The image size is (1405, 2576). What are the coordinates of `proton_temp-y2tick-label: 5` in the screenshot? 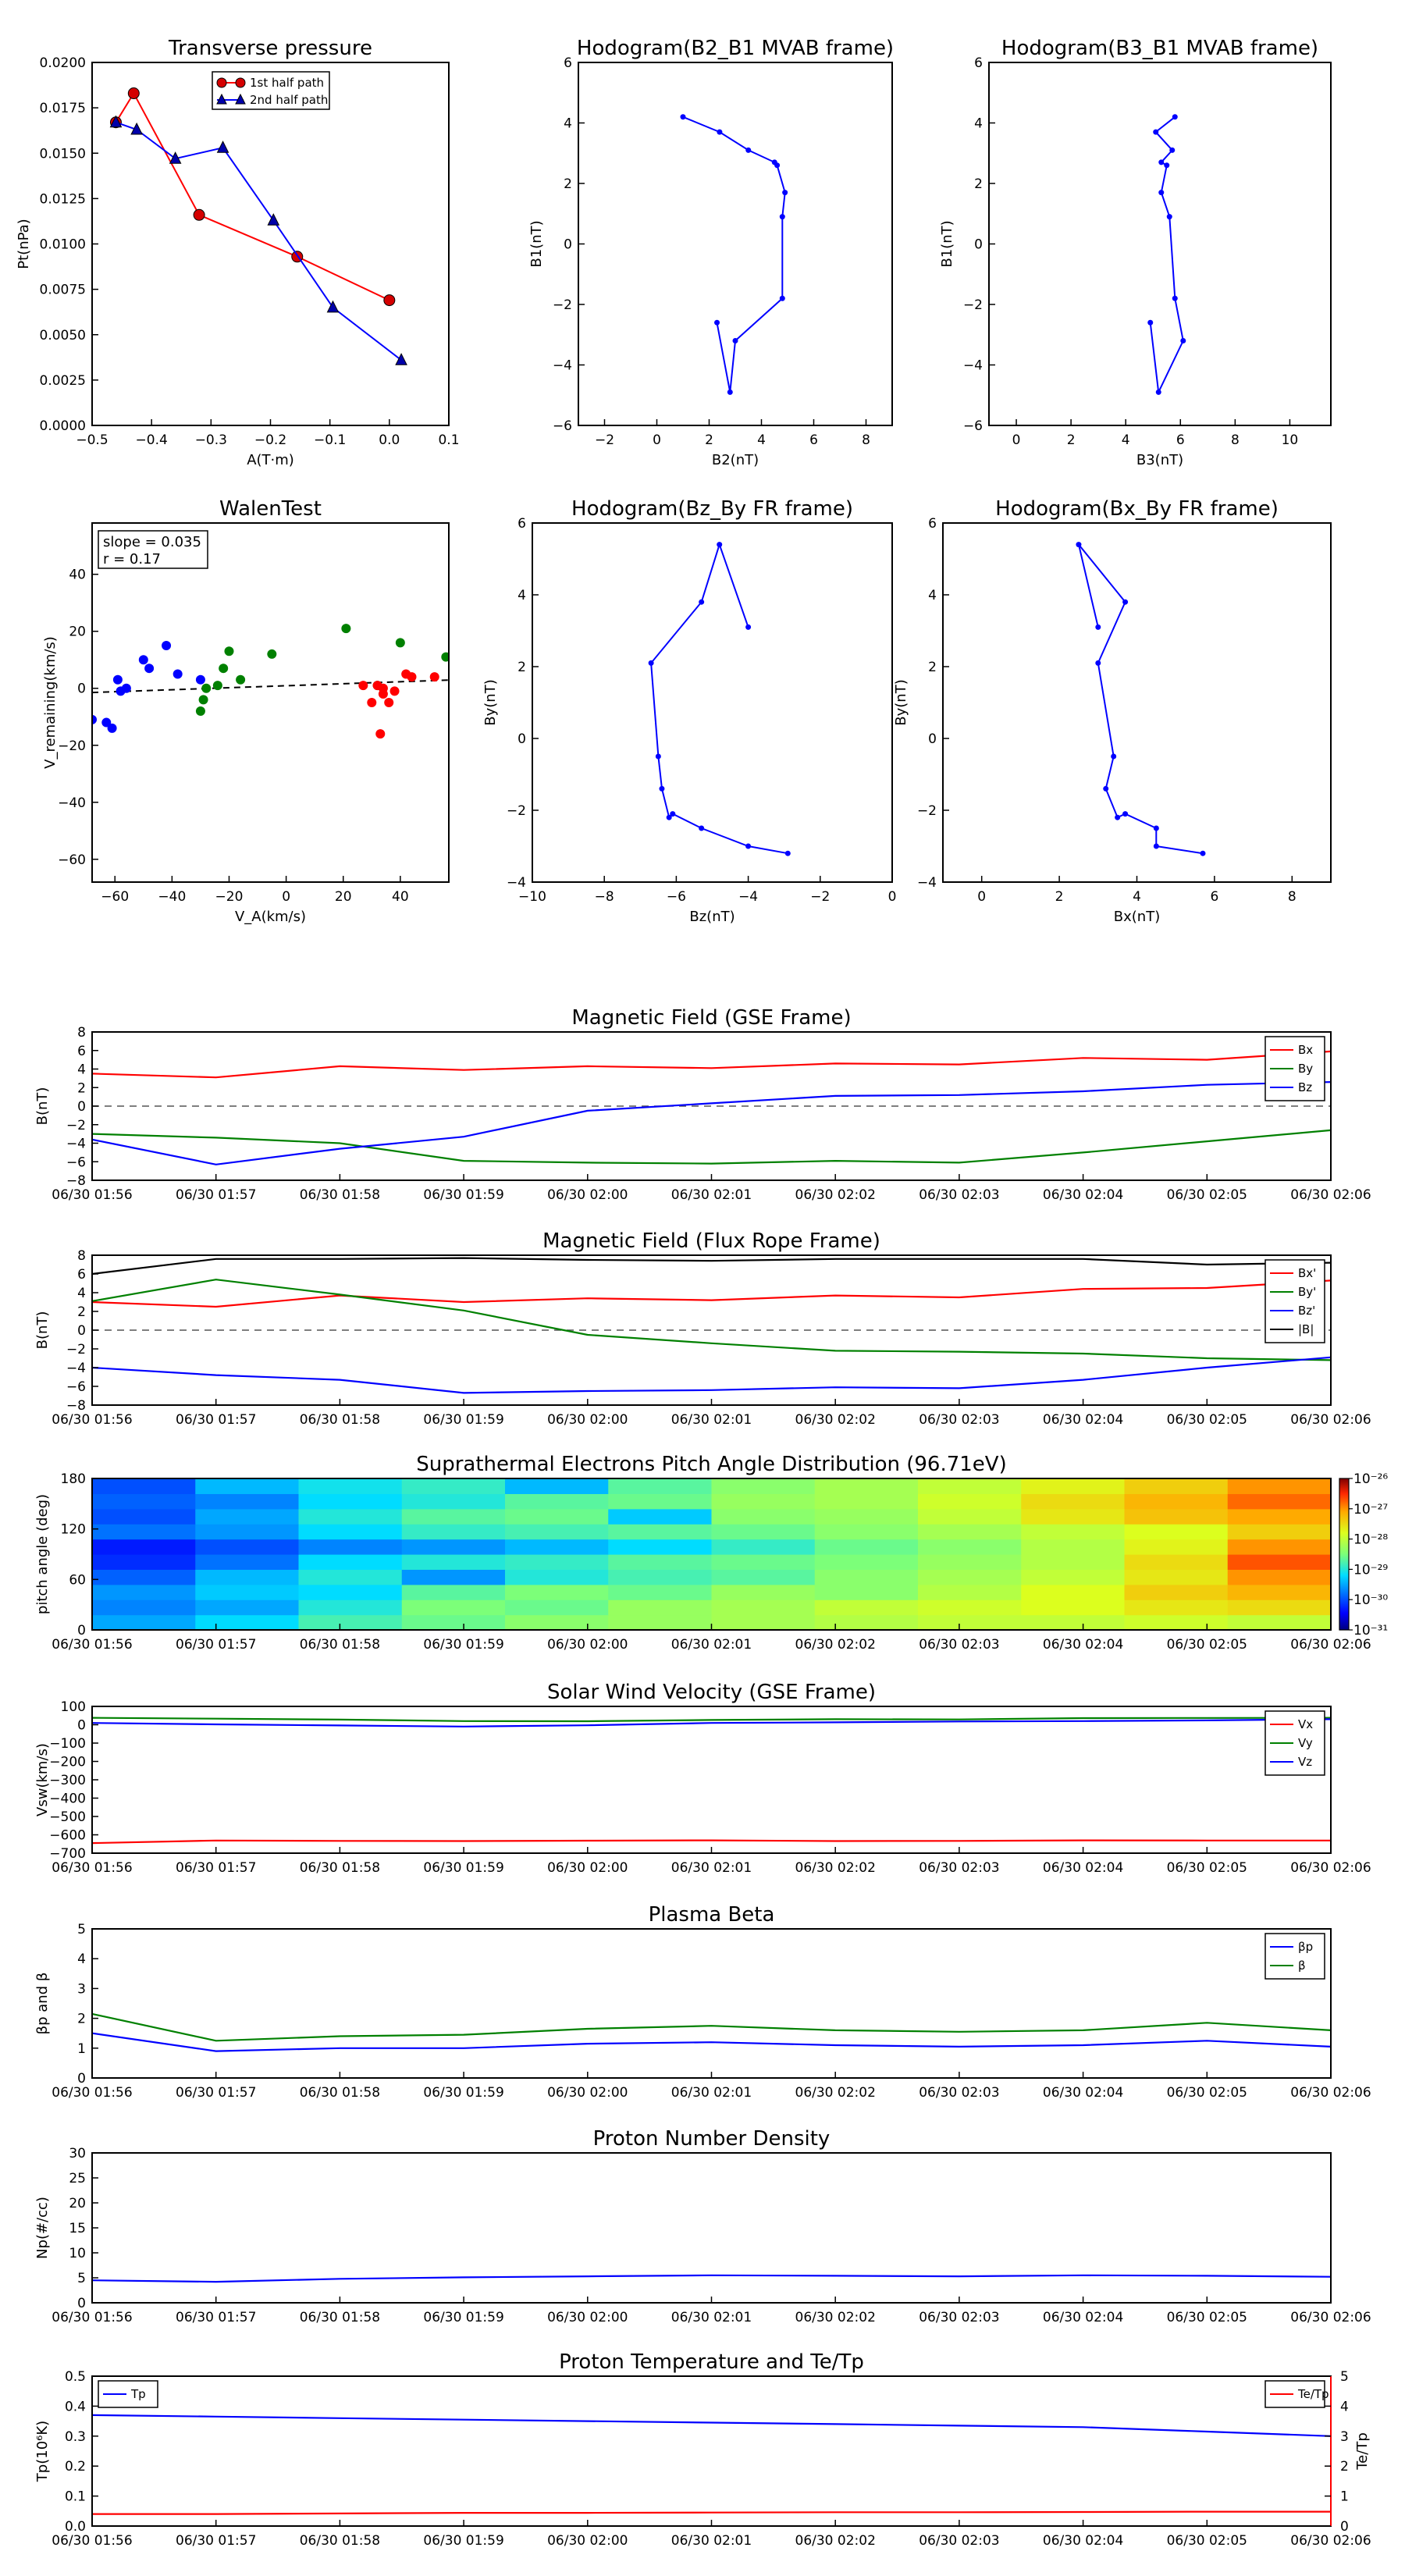 It's located at (1345, 2377).